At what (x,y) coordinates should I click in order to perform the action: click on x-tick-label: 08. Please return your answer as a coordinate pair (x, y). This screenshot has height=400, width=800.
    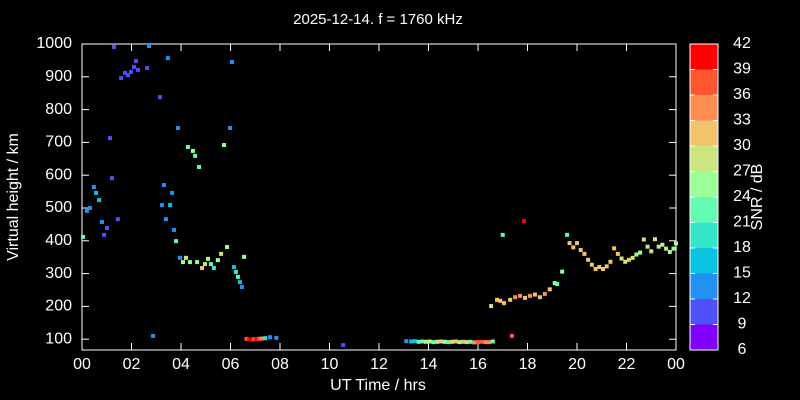
    Looking at the image, I should click on (280, 364).